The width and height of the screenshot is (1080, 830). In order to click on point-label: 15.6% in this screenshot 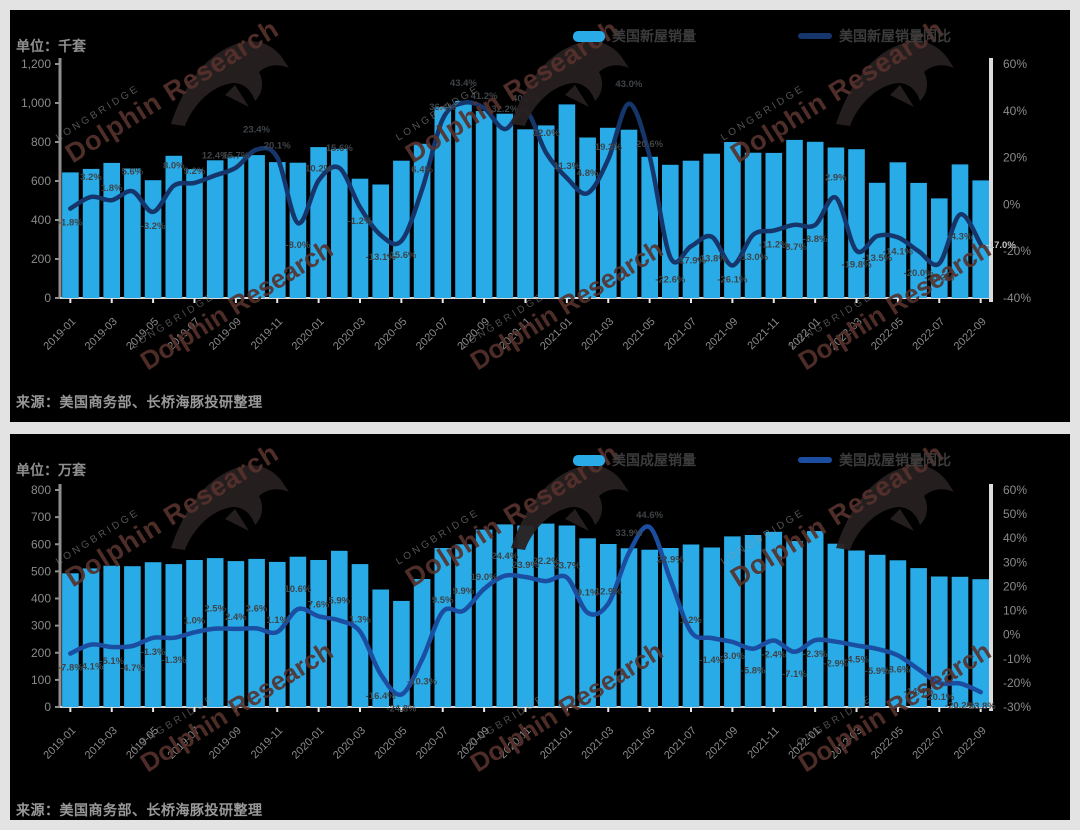, I will do `click(339, 148)`.